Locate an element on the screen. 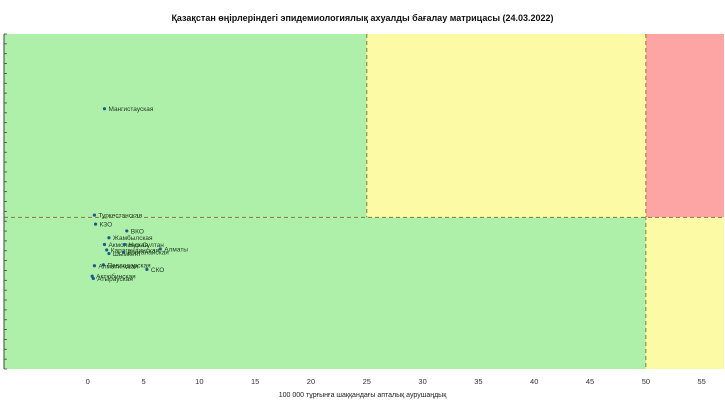  x-tick-label: 0 is located at coordinates (88, 381).